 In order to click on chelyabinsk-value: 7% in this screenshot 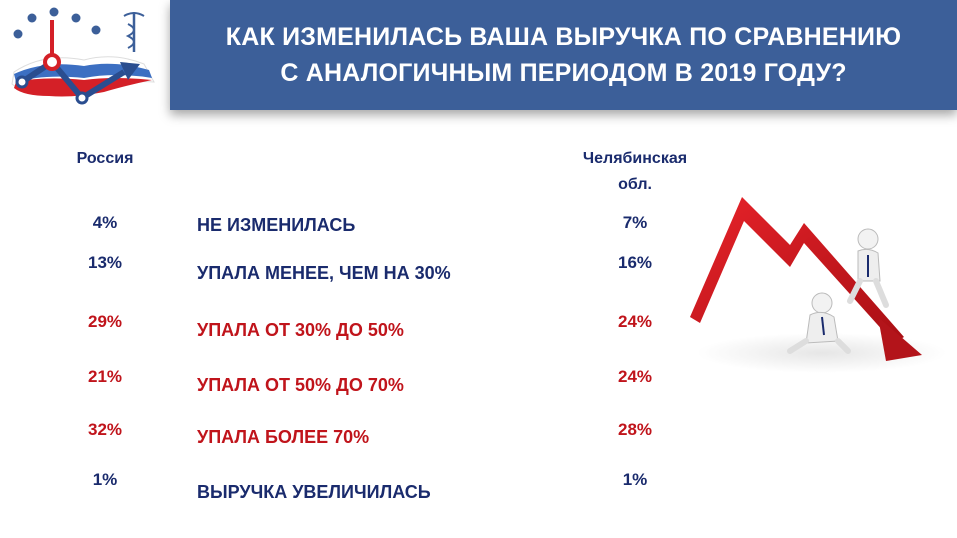, I will do `click(635, 222)`.